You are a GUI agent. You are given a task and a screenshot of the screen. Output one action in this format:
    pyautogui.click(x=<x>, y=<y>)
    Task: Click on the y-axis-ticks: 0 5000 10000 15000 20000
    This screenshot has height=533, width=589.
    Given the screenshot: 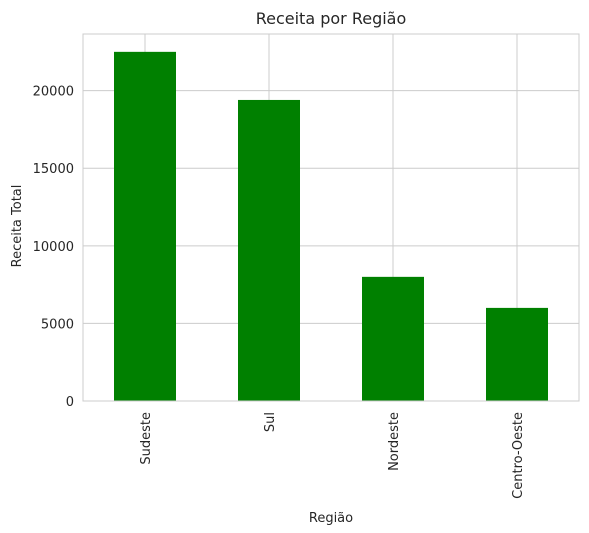 What is the action you would take?
    pyautogui.click(x=53, y=247)
    